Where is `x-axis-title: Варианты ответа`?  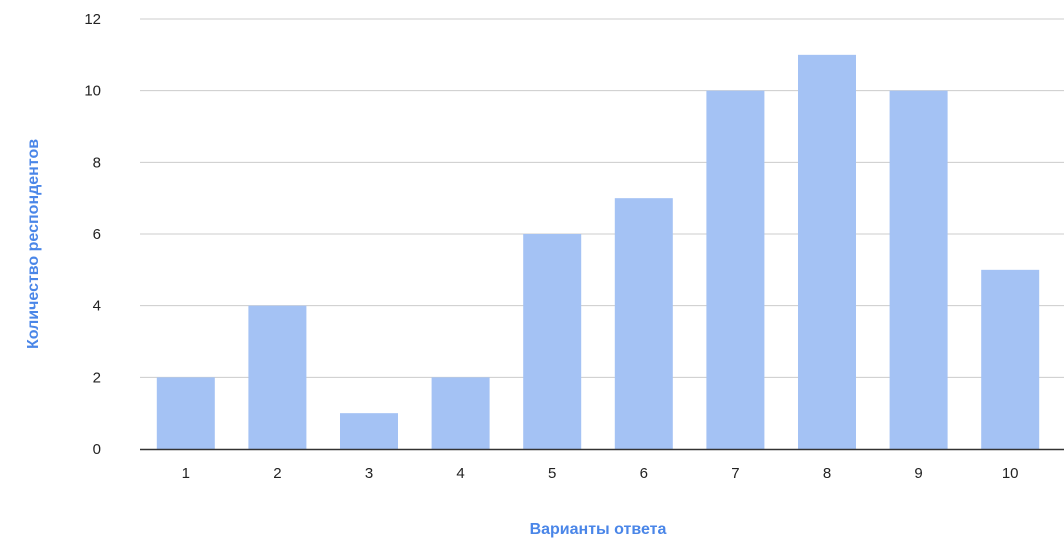
x-axis-title: Варианты ответа is located at coordinates (598, 529).